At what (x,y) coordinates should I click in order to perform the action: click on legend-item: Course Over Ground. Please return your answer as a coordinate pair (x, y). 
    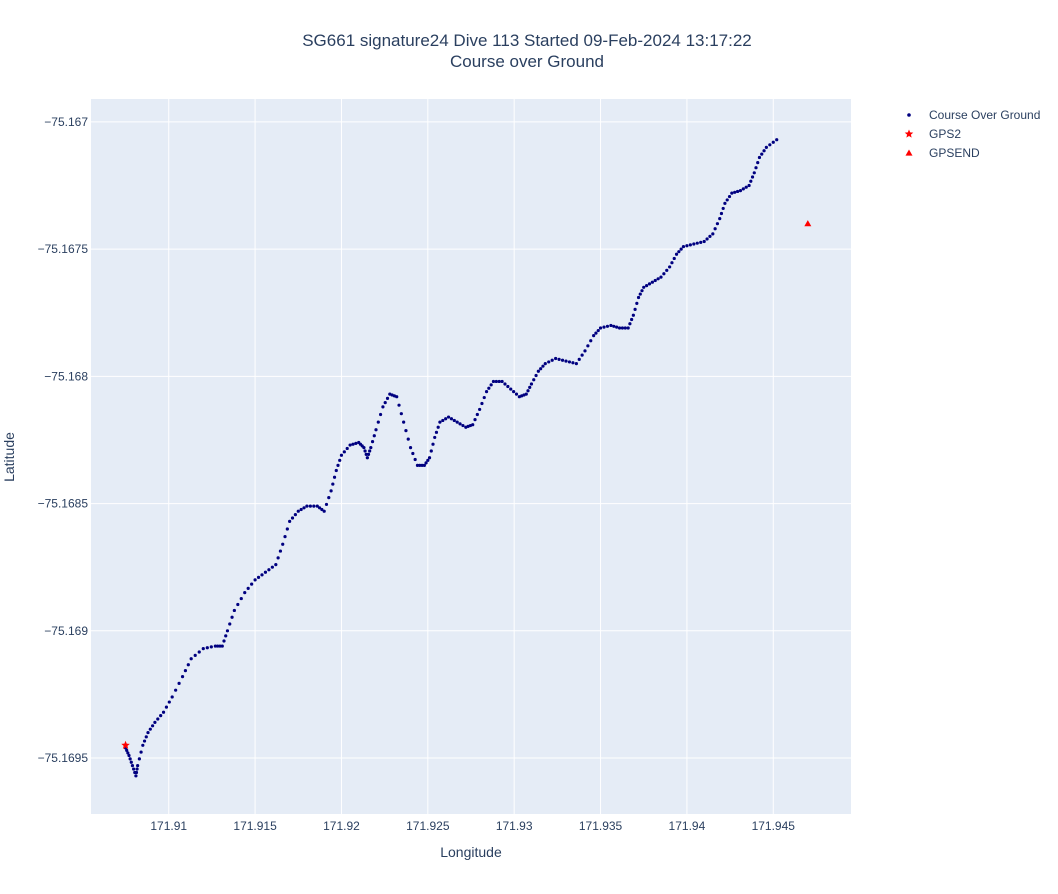
    Looking at the image, I should click on (973, 115).